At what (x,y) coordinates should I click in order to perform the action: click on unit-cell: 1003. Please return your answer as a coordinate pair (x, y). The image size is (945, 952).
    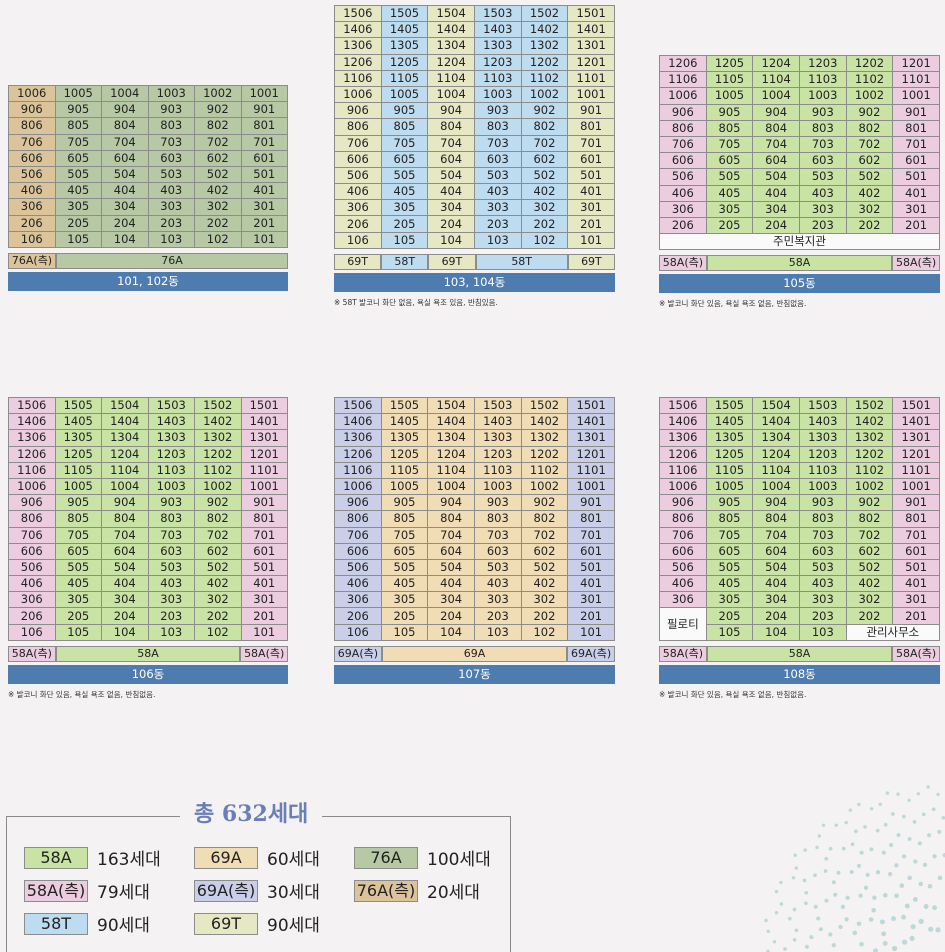
    Looking at the image, I should click on (497, 94).